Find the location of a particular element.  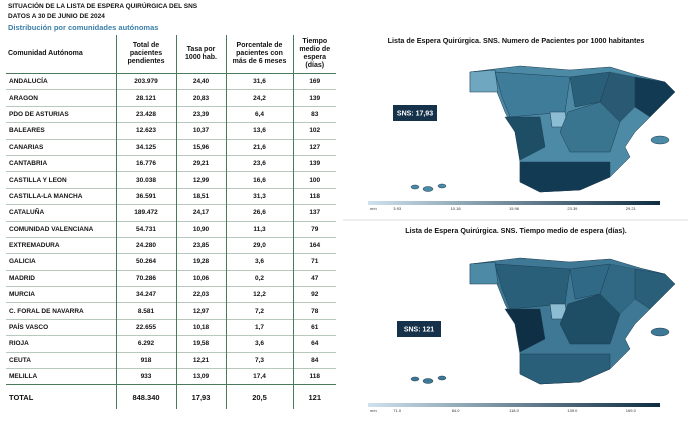

table-cell: 7,3 is located at coordinates (259, 360).